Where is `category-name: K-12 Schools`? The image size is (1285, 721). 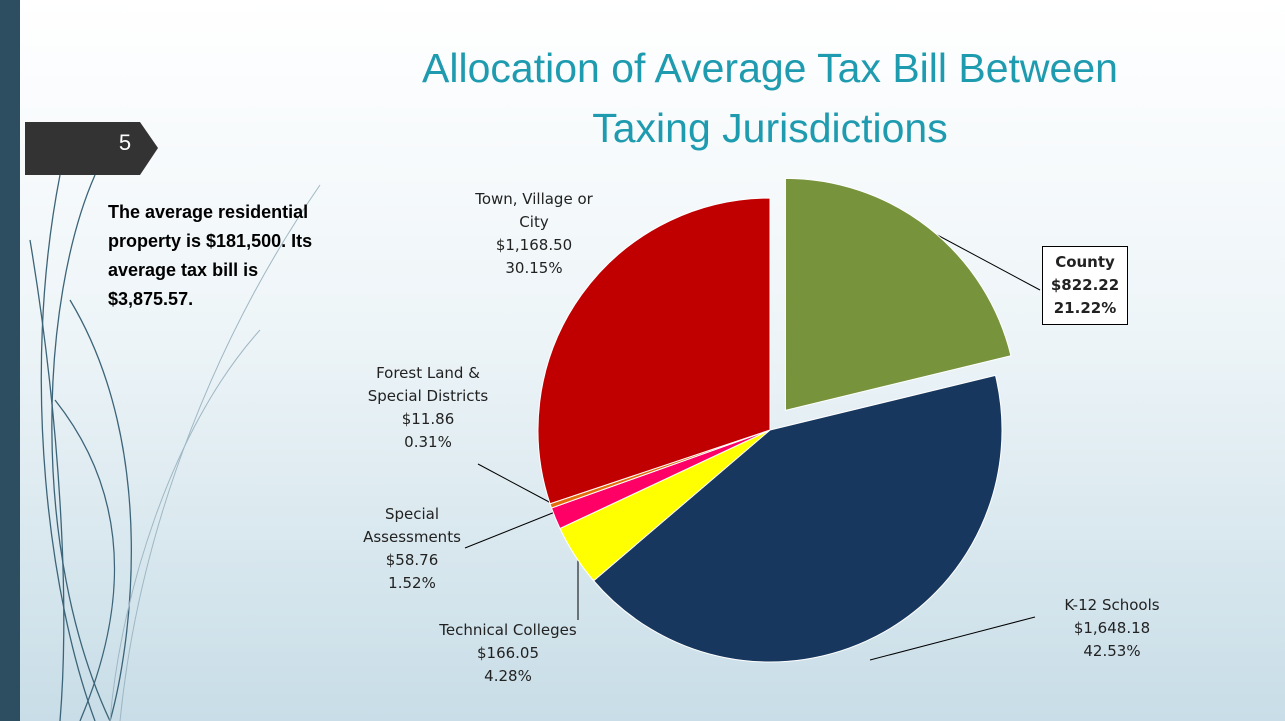 category-name: K-12 Schools is located at coordinates (1112, 605).